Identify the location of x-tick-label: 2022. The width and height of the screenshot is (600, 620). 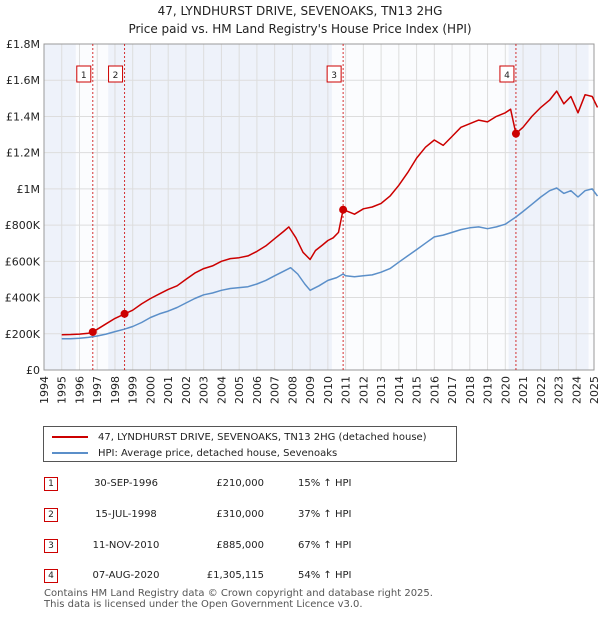
(541, 390).